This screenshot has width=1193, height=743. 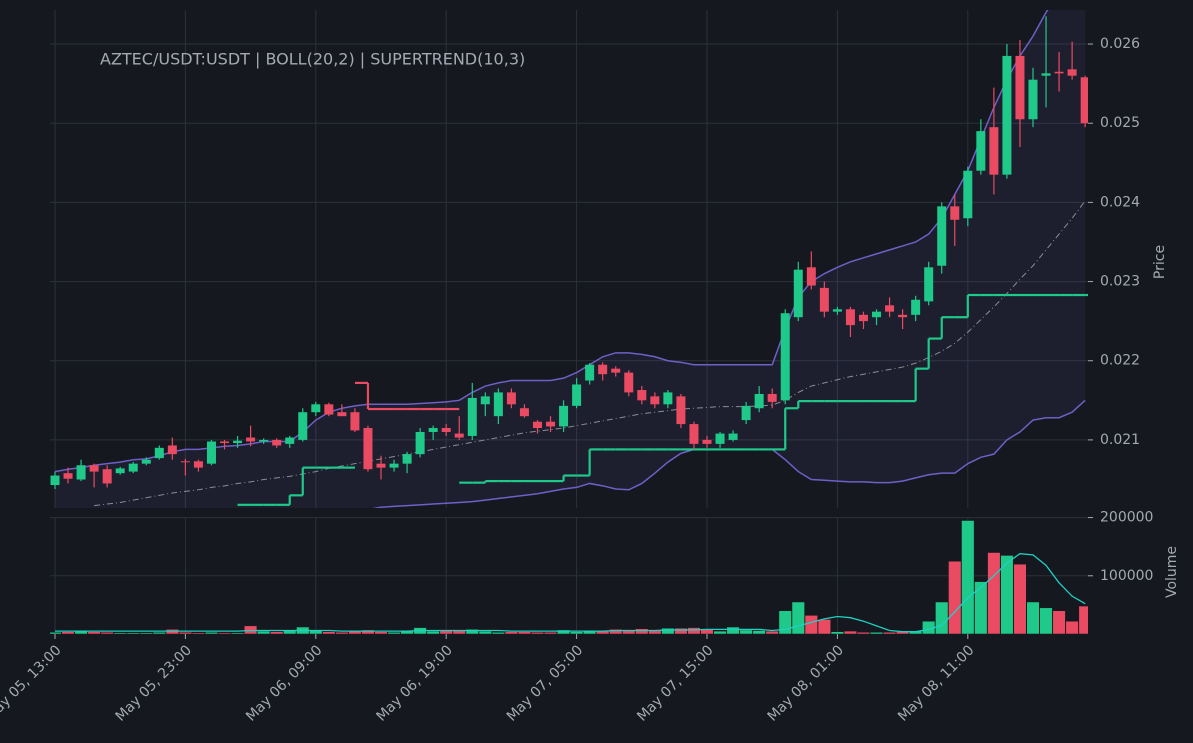 I want to click on y-tick-label: 0.023, so click(x=1120, y=282).